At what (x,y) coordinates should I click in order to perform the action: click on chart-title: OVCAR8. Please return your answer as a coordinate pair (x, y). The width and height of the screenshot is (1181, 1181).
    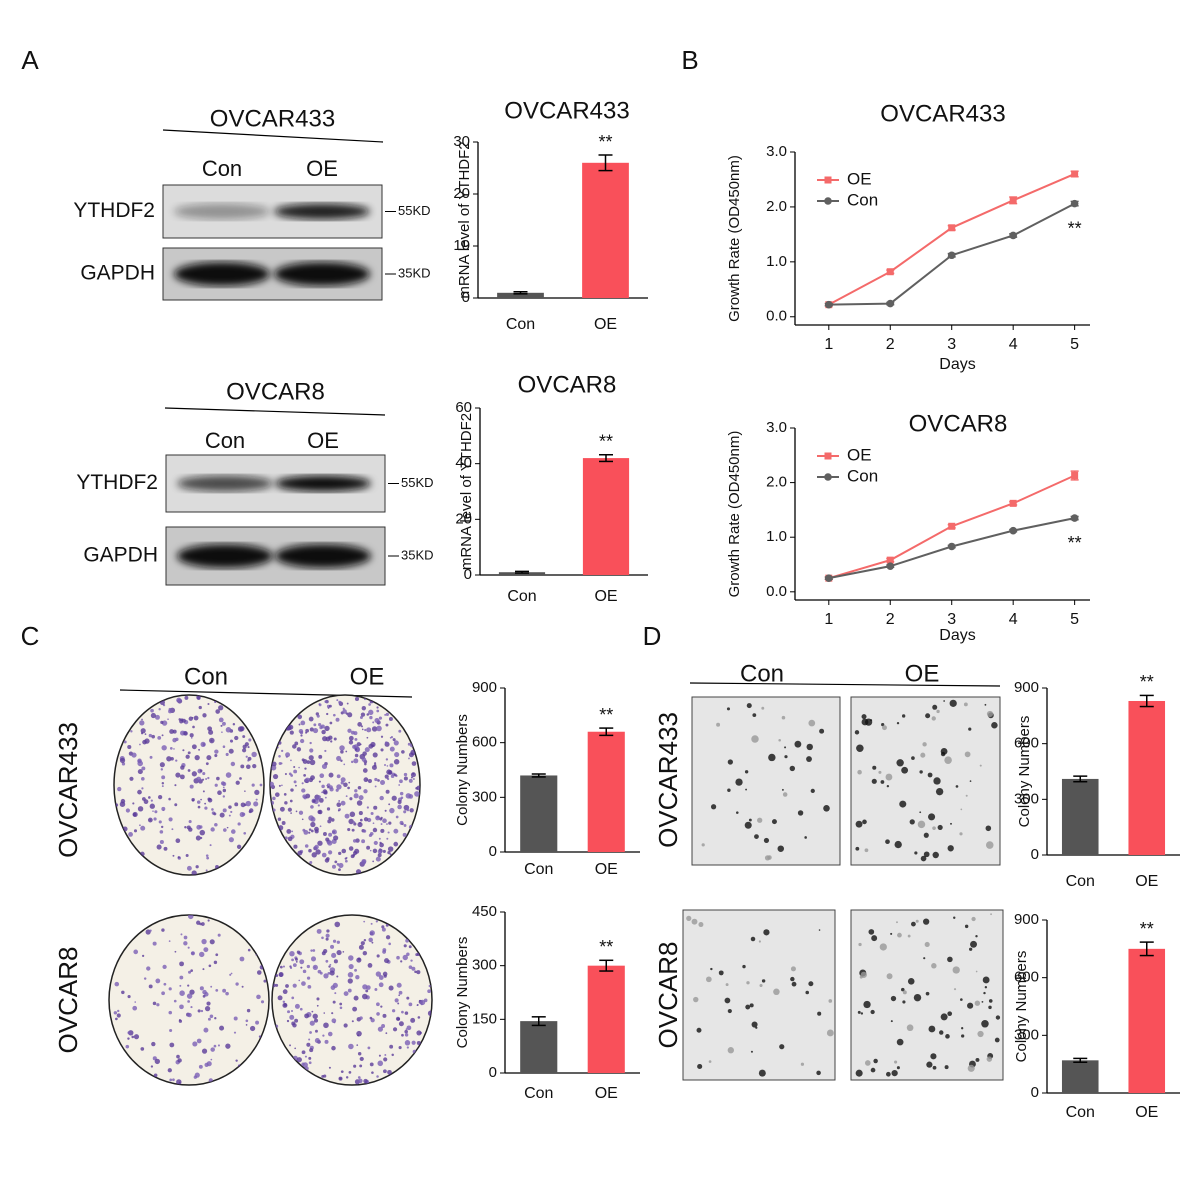
    Looking at the image, I should click on (567, 384).